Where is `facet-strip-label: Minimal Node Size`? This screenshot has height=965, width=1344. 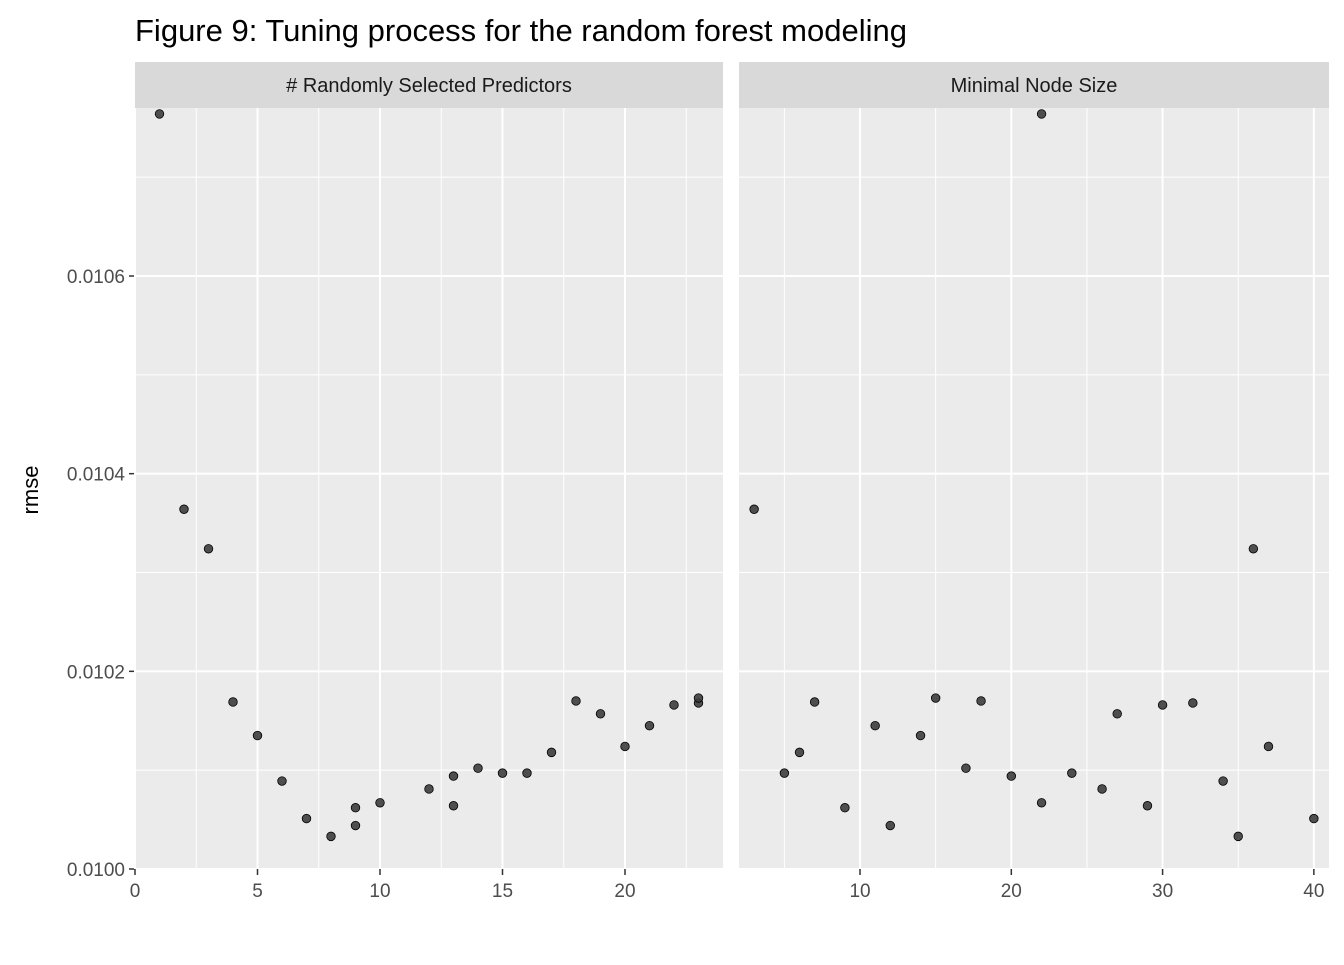
facet-strip-label: Minimal Node Size is located at coordinates (1034, 86).